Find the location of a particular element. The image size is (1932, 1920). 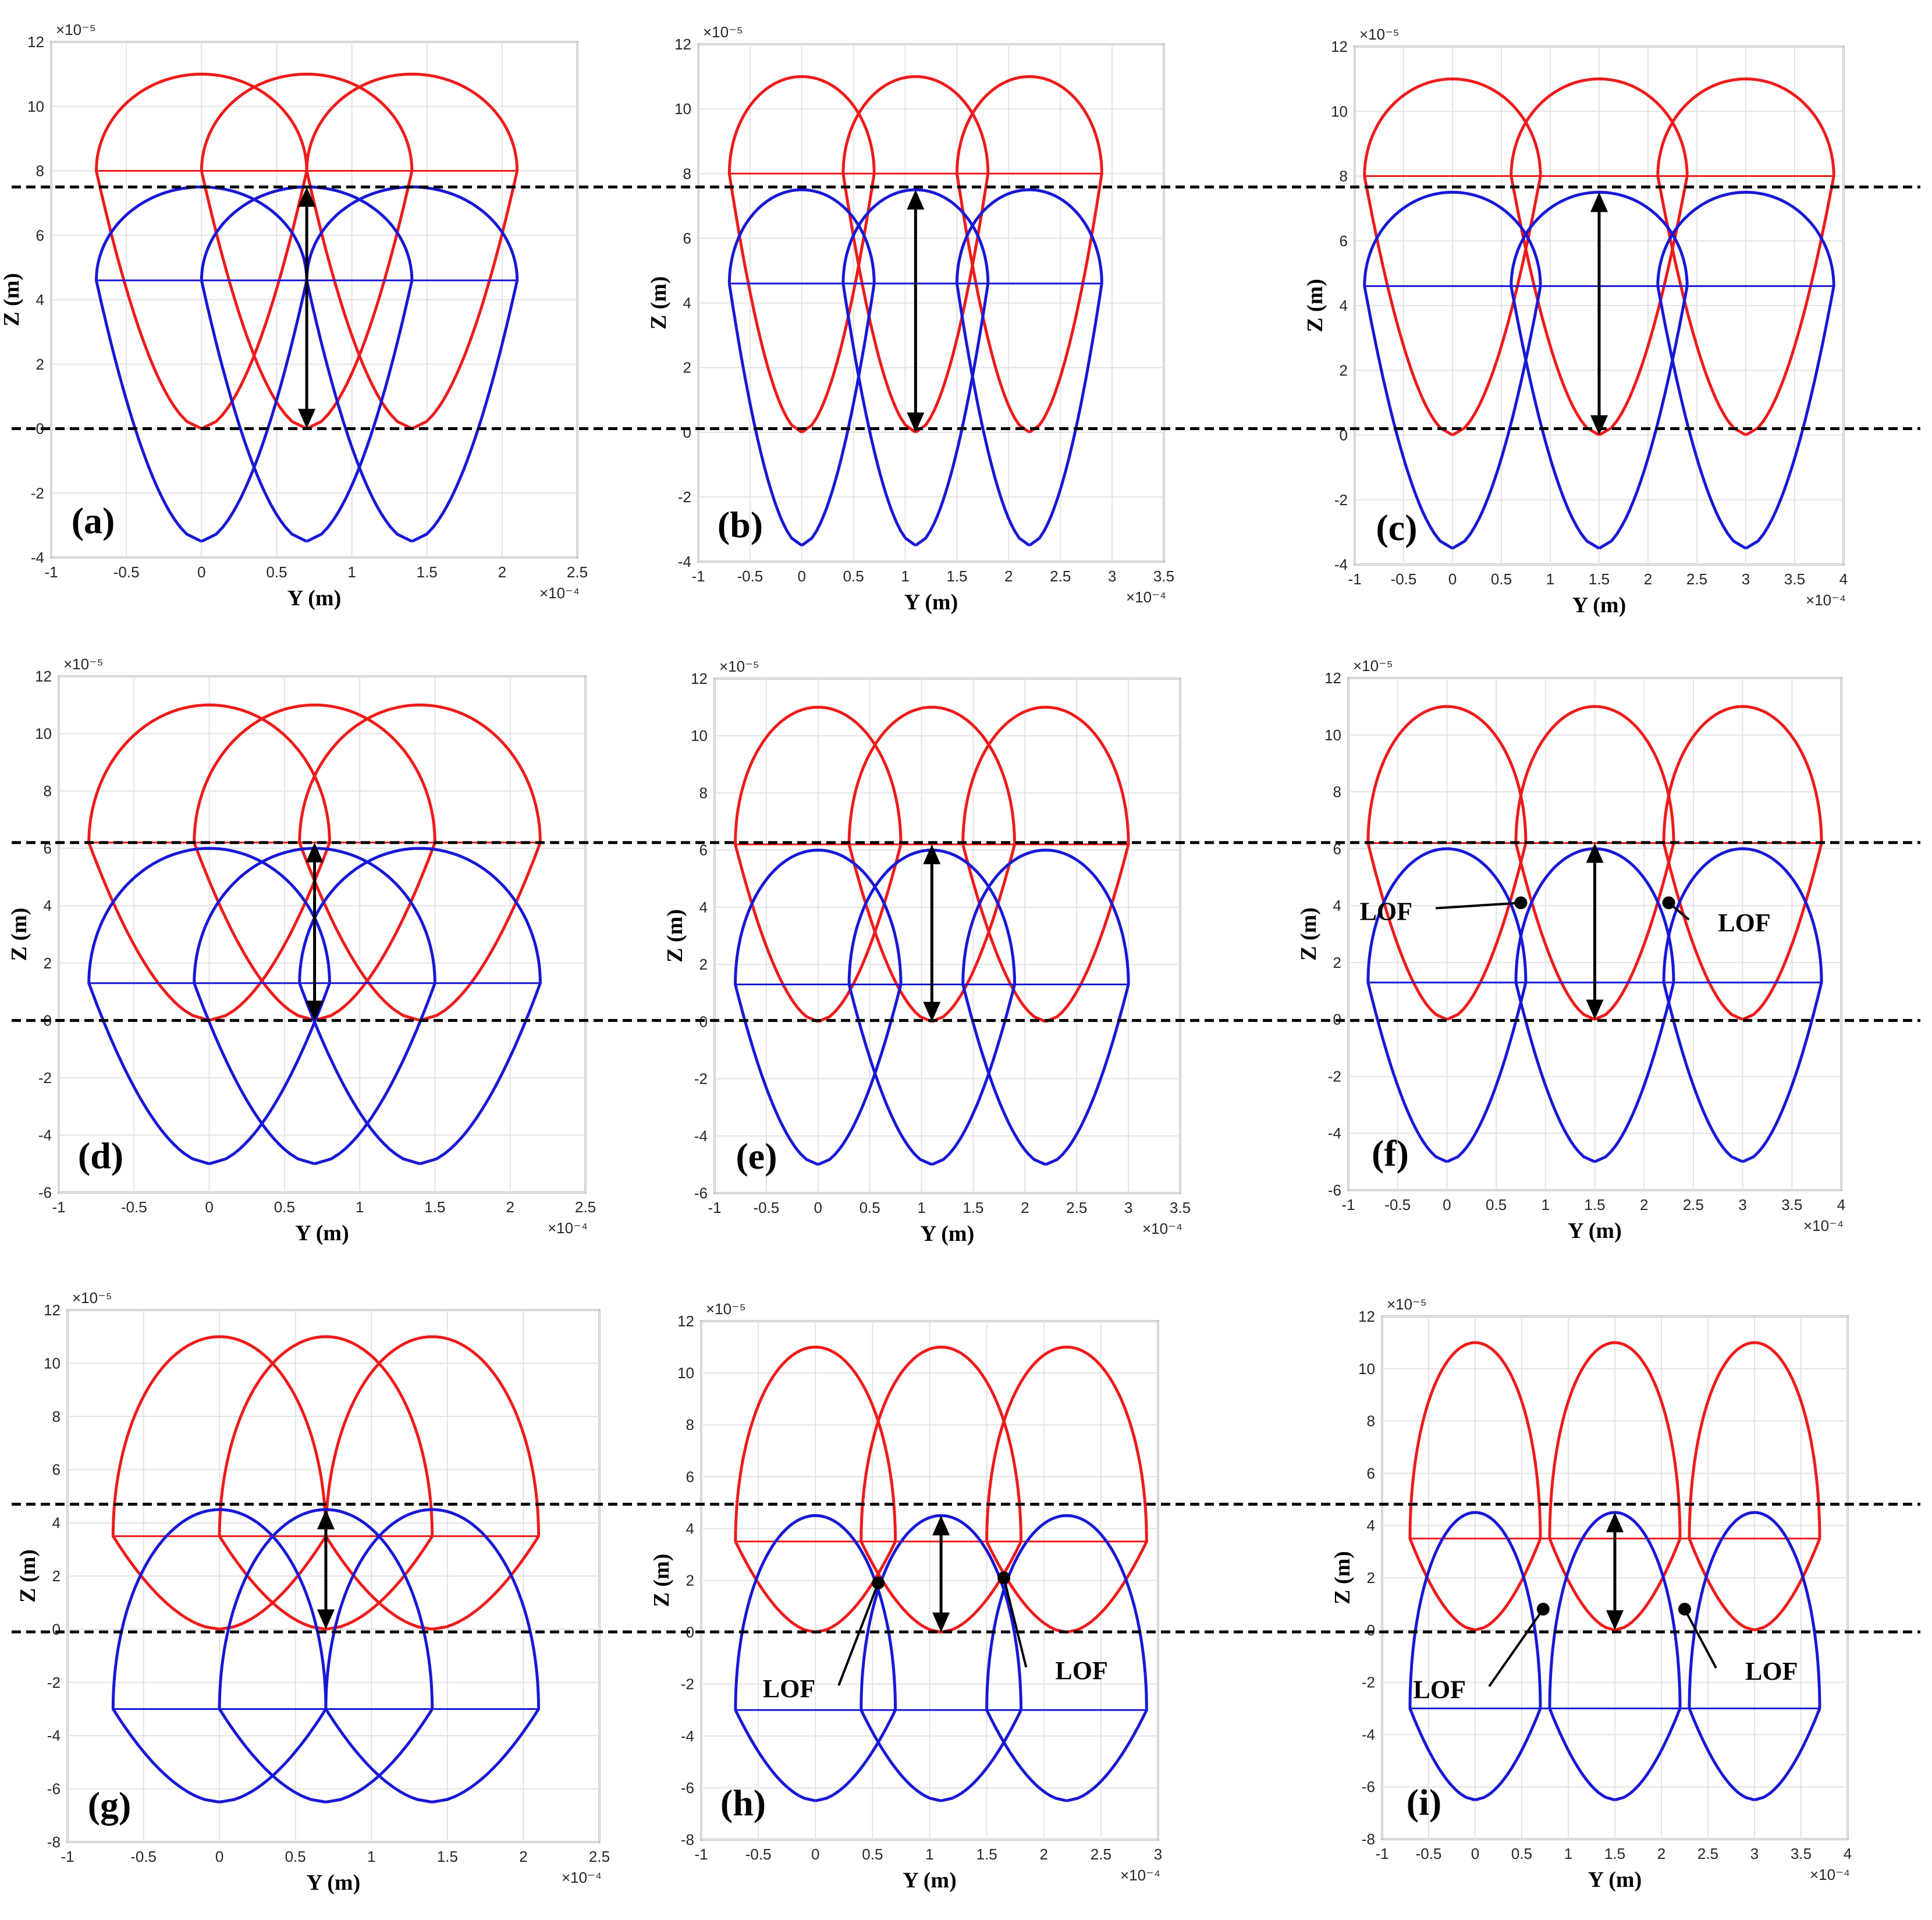

panel-letter: (a) is located at coordinates (93, 520).